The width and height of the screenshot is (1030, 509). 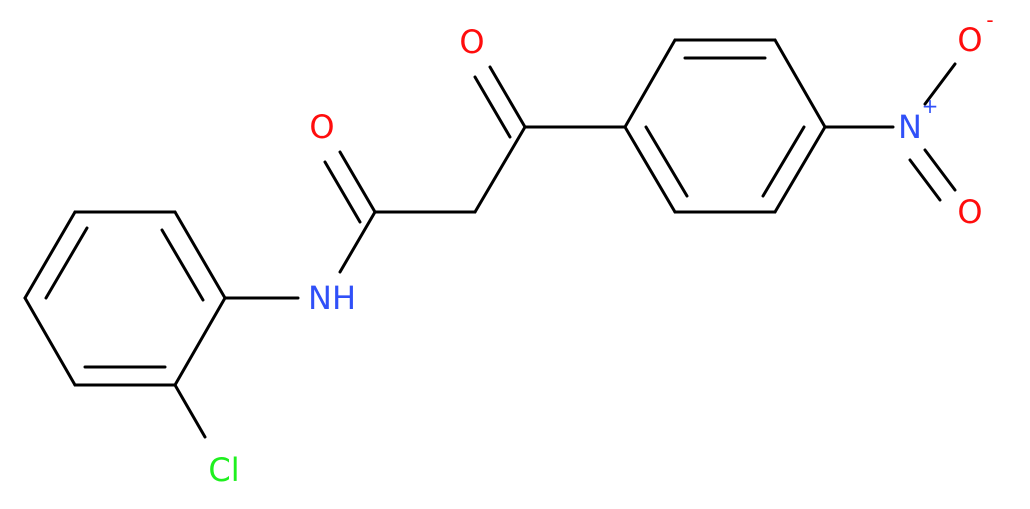 I want to click on atom-label: N, so click(x=910, y=127).